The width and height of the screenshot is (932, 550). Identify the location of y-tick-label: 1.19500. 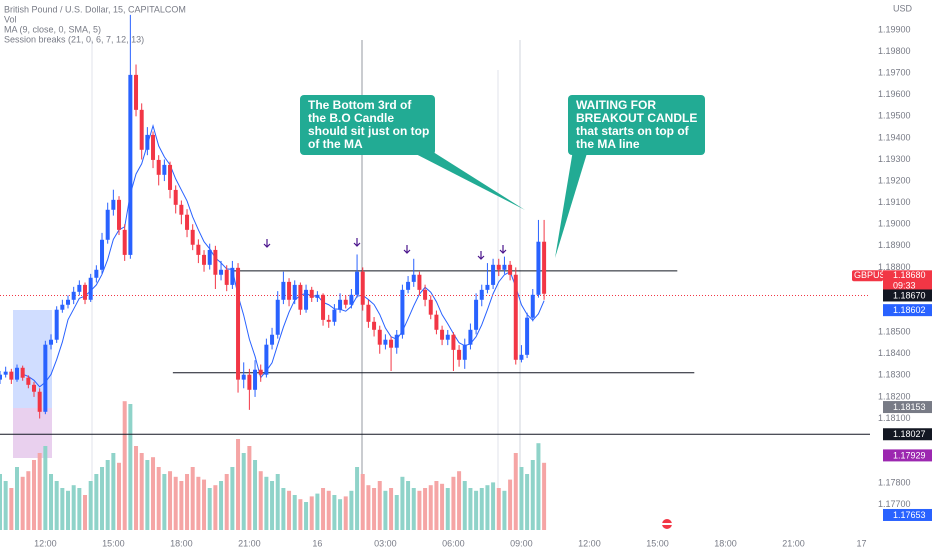
(894, 116).